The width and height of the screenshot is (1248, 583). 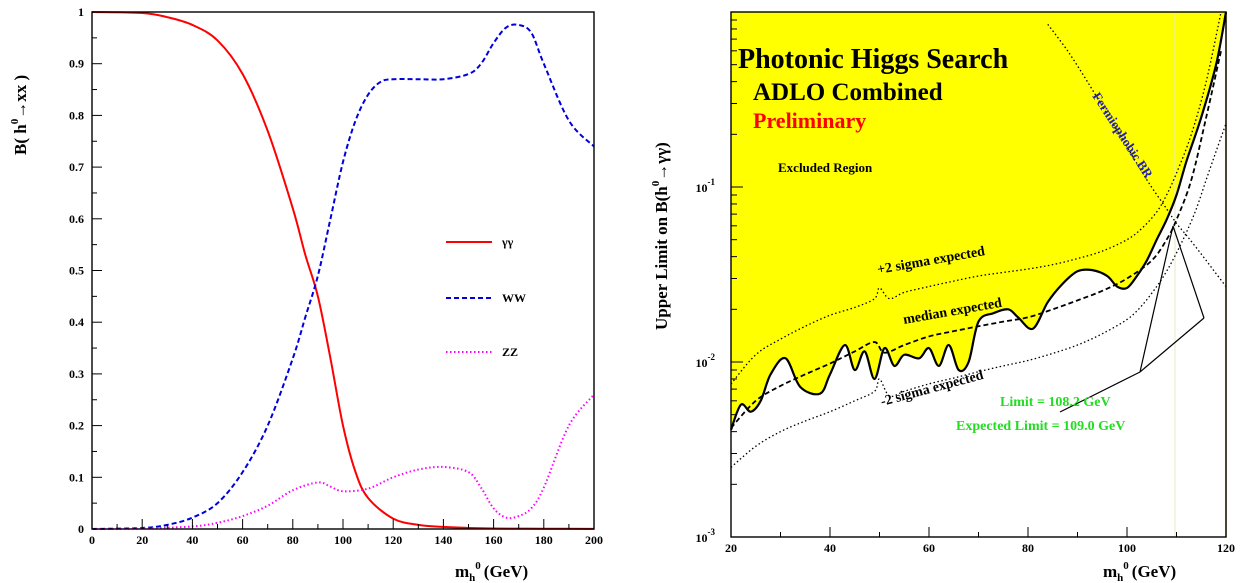 I want to click on minus2-sigma-label: -2 sigma expected, so click(x=932, y=389).